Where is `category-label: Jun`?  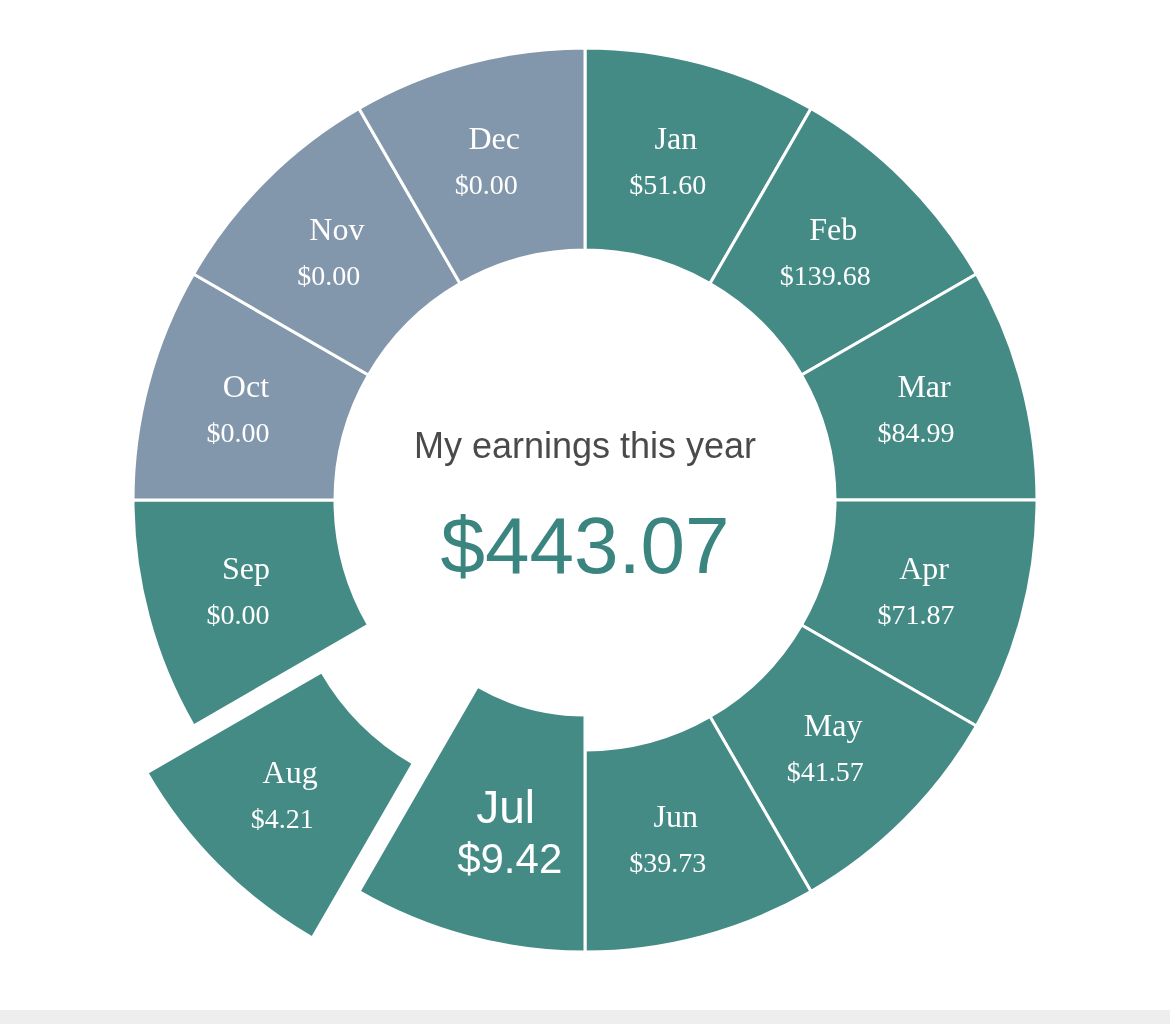 category-label: Jun is located at coordinates (676, 816).